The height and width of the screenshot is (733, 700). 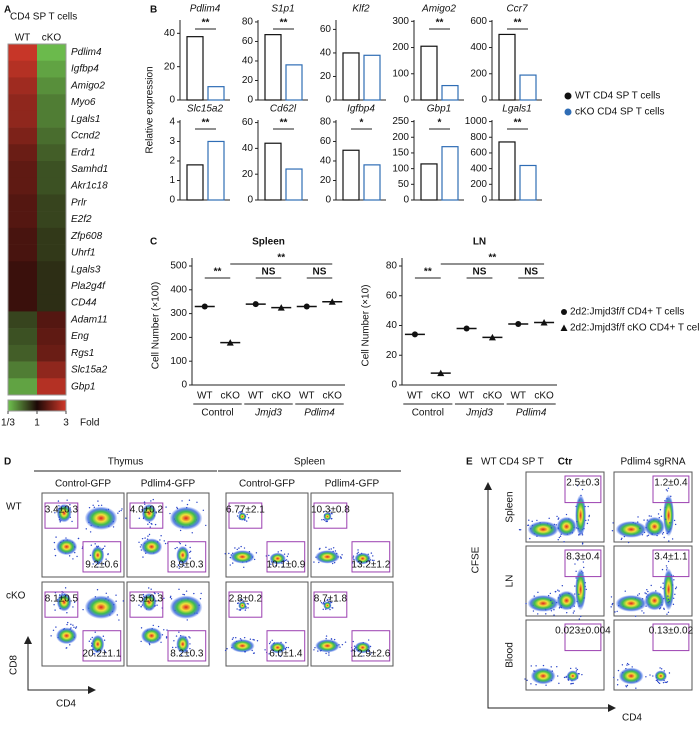 I want to click on gene-label: Pdlim4, so click(x=86, y=52).